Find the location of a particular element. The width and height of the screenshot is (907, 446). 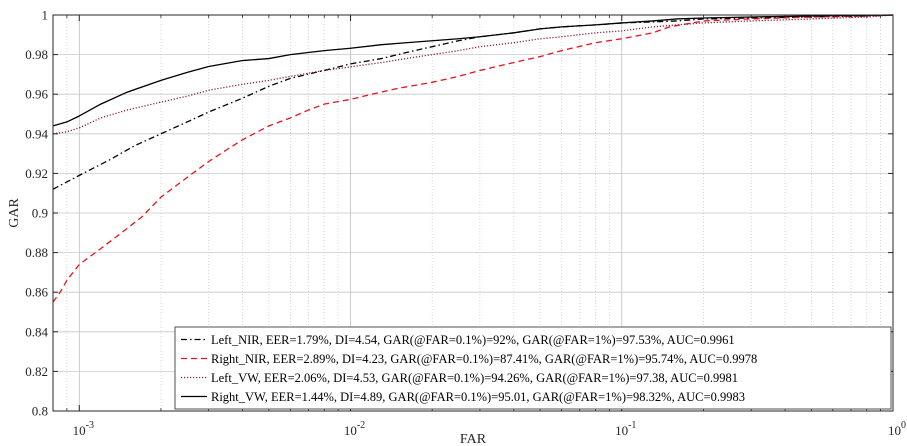

x-tick-label: 10⁰ is located at coordinates (897, 429).